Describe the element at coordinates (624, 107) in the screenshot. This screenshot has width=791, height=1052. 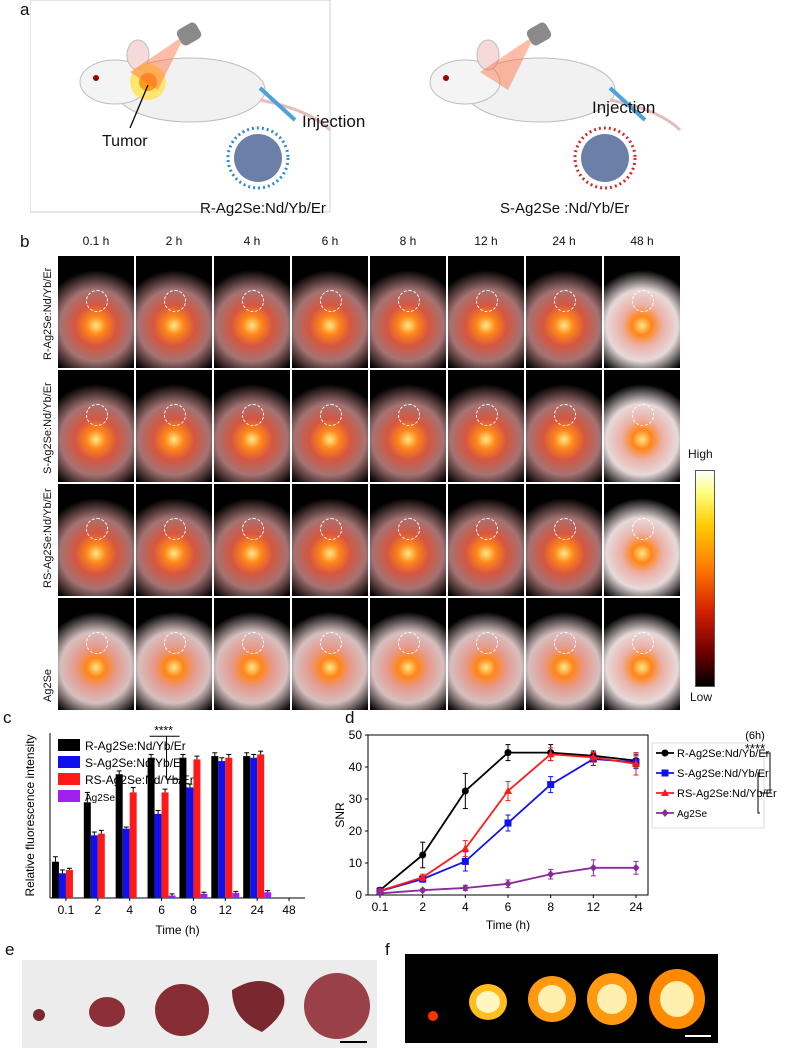
I see `injection-label-right: Injection` at that location.